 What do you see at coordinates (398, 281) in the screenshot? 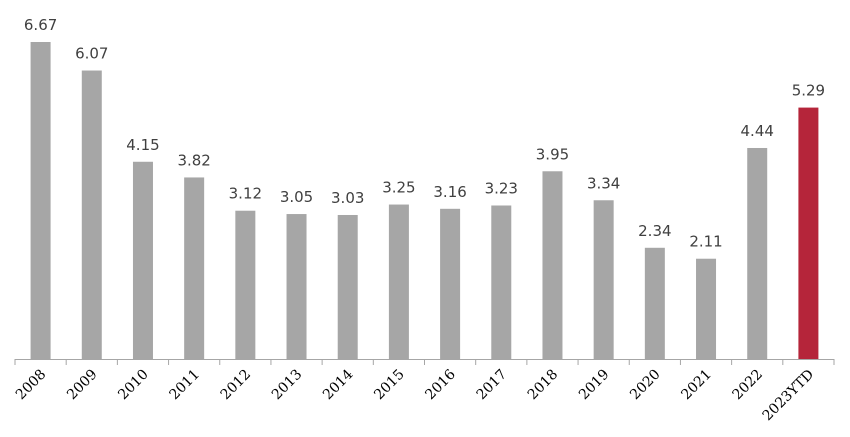
I see `bar-2015` at bounding box center [398, 281].